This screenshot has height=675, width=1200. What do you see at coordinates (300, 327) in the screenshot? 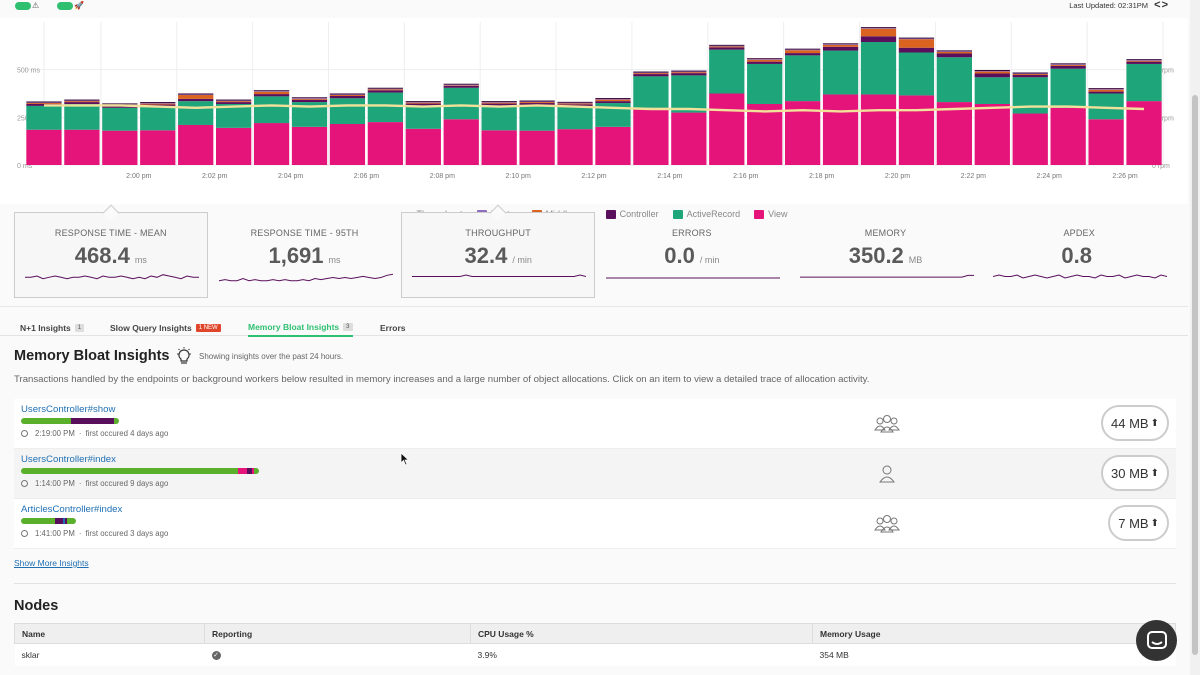
I see `tab-memory-bloat-insights: Memory Bloat Insights 3` at bounding box center [300, 327].